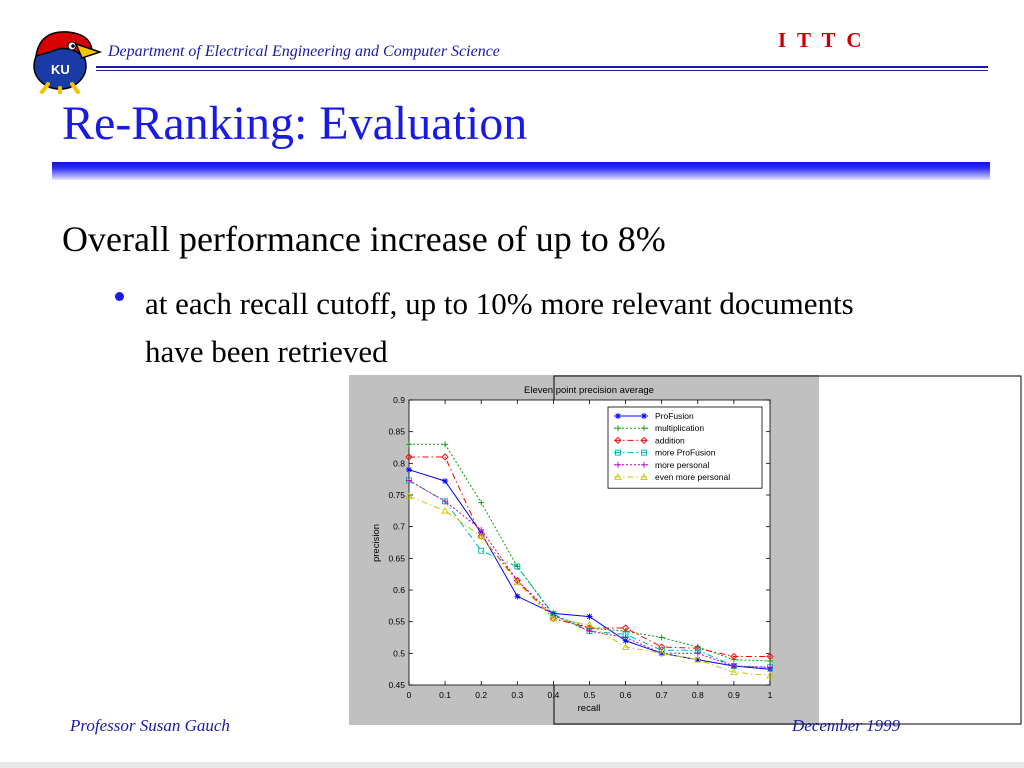  Describe the element at coordinates (396, 685) in the screenshot. I see `y-tick-label: 0.45` at that location.